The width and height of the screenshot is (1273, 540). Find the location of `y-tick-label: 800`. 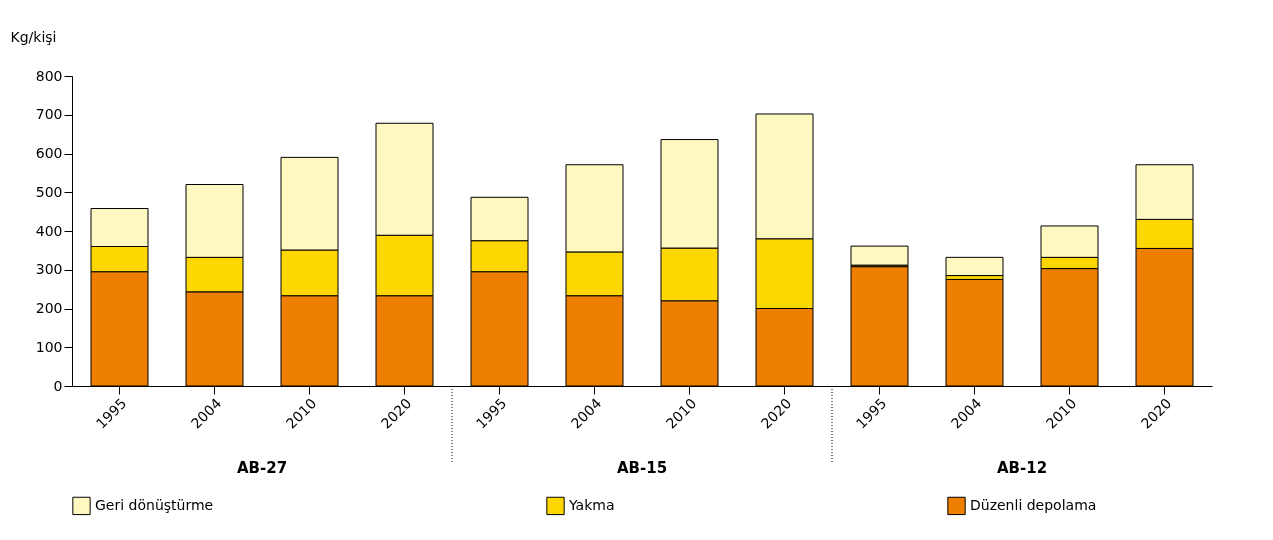

y-tick-label: 800 is located at coordinates (49, 75).